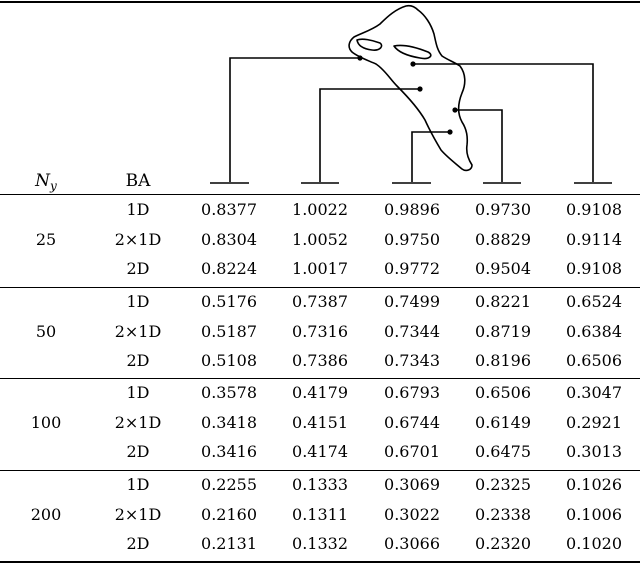 The height and width of the screenshot is (564, 640). What do you see at coordinates (320, 562) in the screenshot?
I see `bottom-rule` at bounding box center [320, 562].